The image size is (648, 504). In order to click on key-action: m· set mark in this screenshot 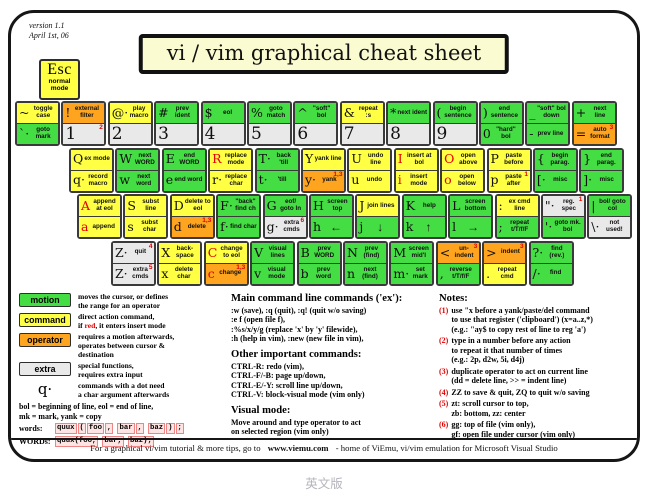, I will do `click(412, 273)`.